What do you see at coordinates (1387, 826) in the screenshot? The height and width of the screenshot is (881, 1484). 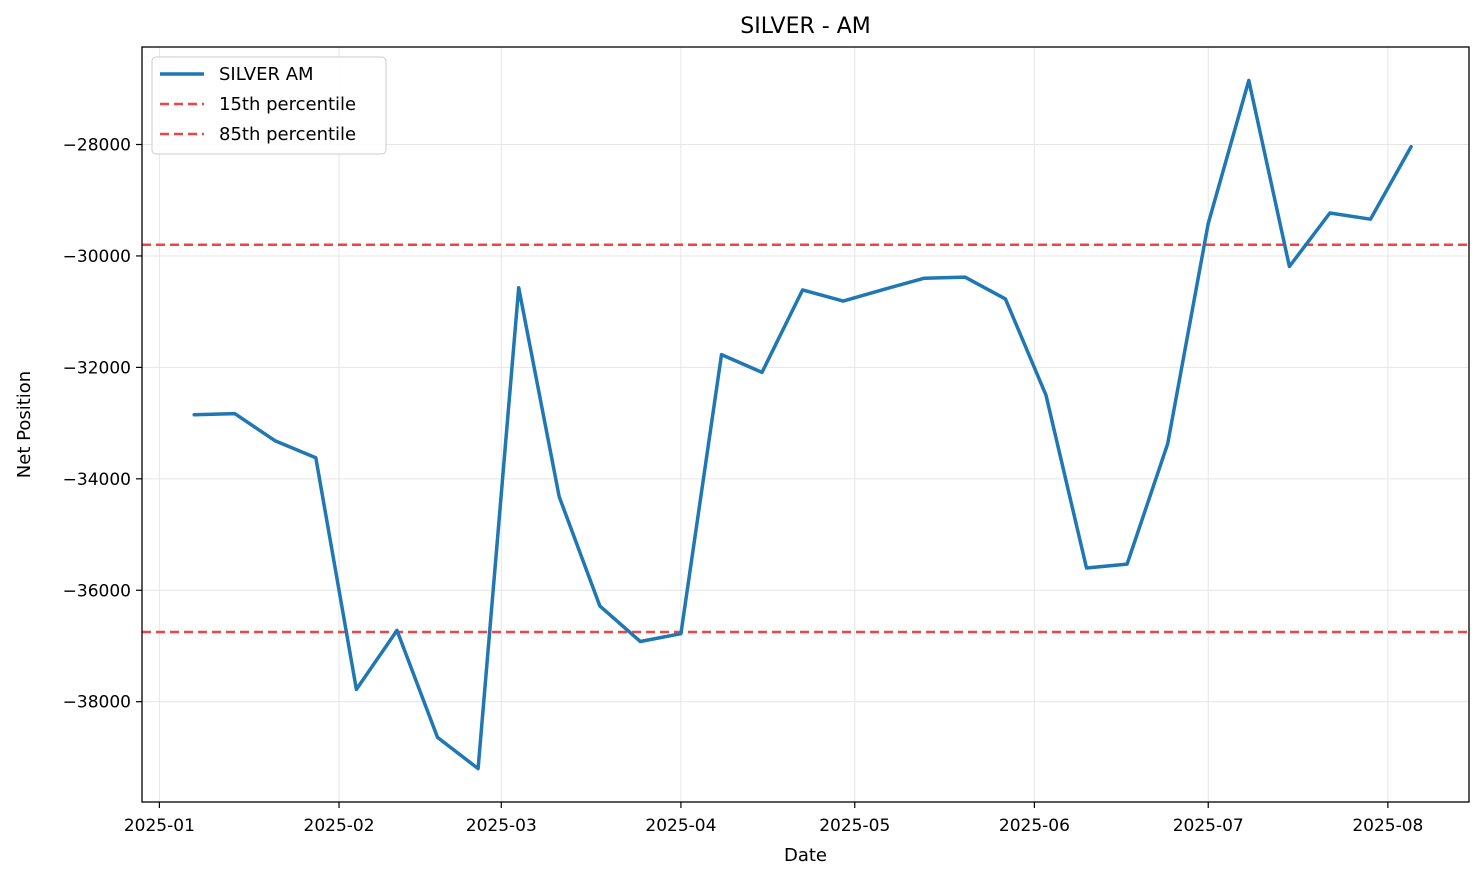 I see `x-tick-label: 2025-08` at bounding box center [1387, 826].